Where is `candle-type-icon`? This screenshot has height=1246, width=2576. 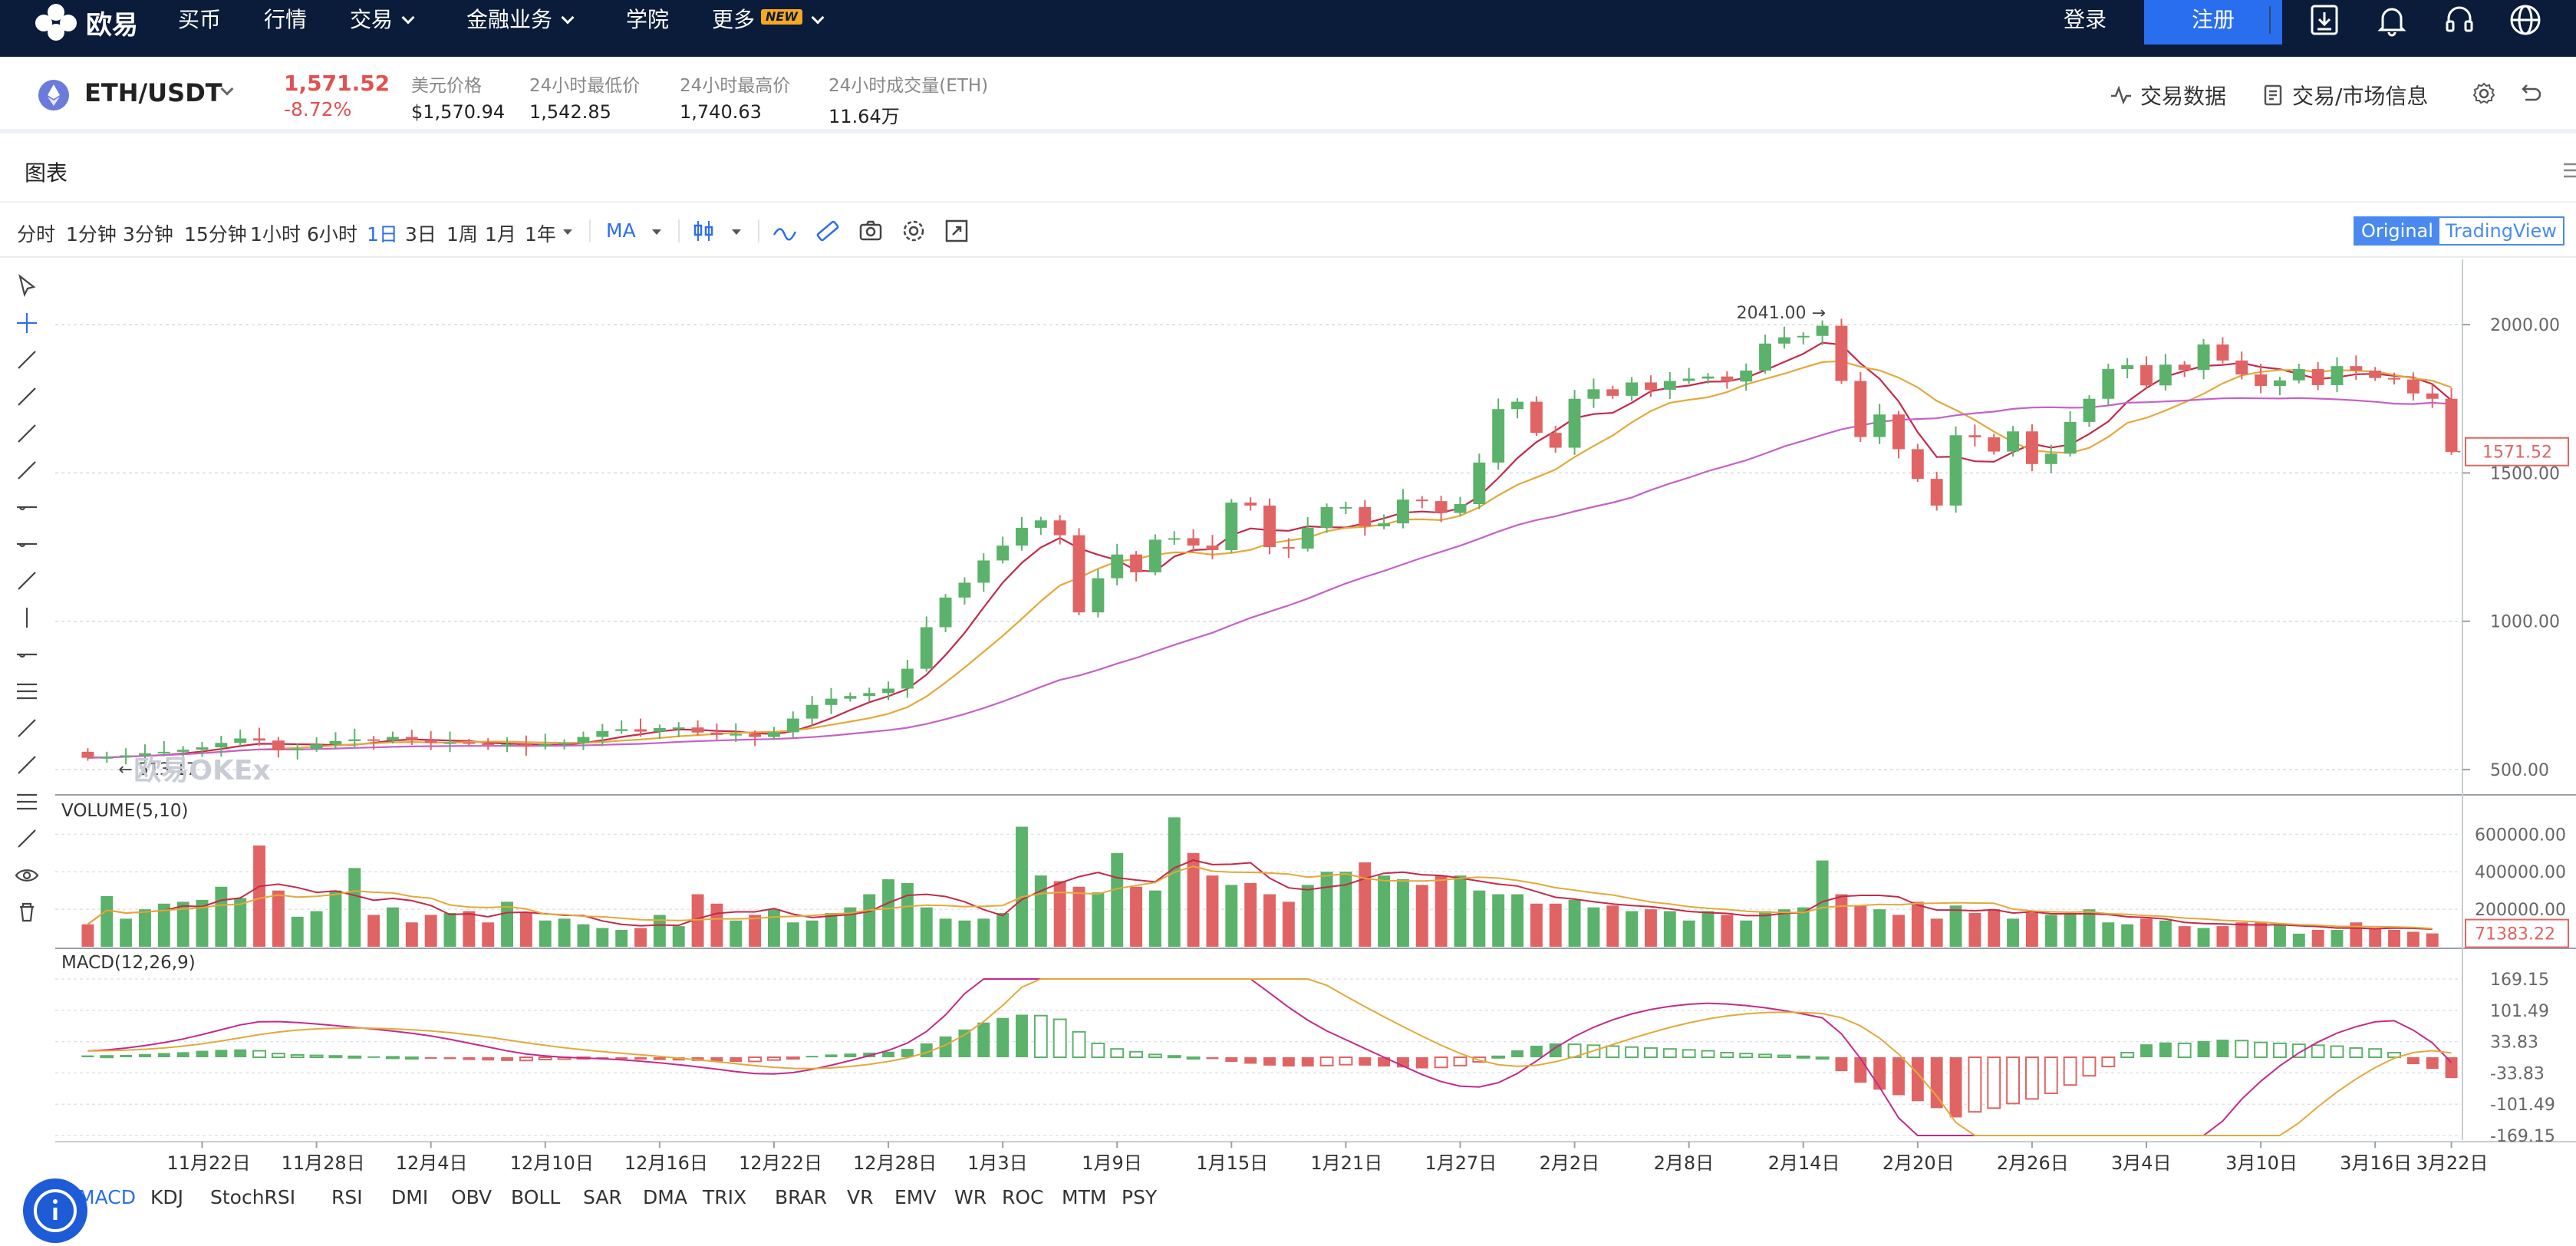 candle-type-icon is located at coordinates (703, 231).